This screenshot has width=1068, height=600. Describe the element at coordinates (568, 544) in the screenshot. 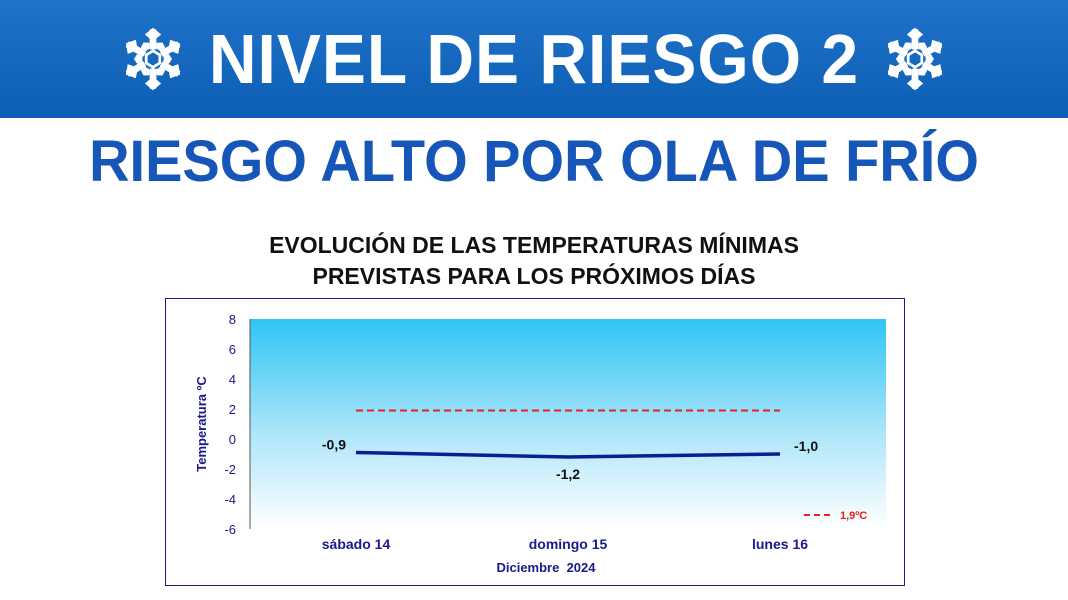

I see `x-tick-label: domingo 15` at that location.